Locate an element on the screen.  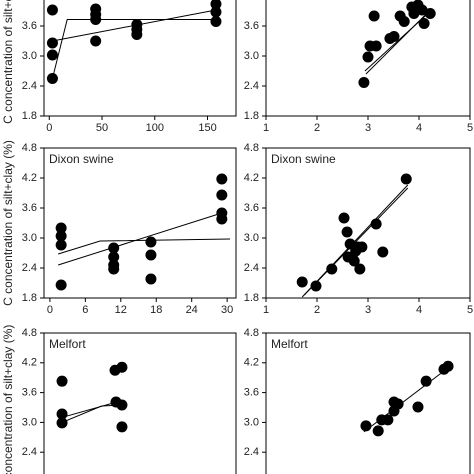
x-tick-label: 12 is located at coordinates (121, 310).